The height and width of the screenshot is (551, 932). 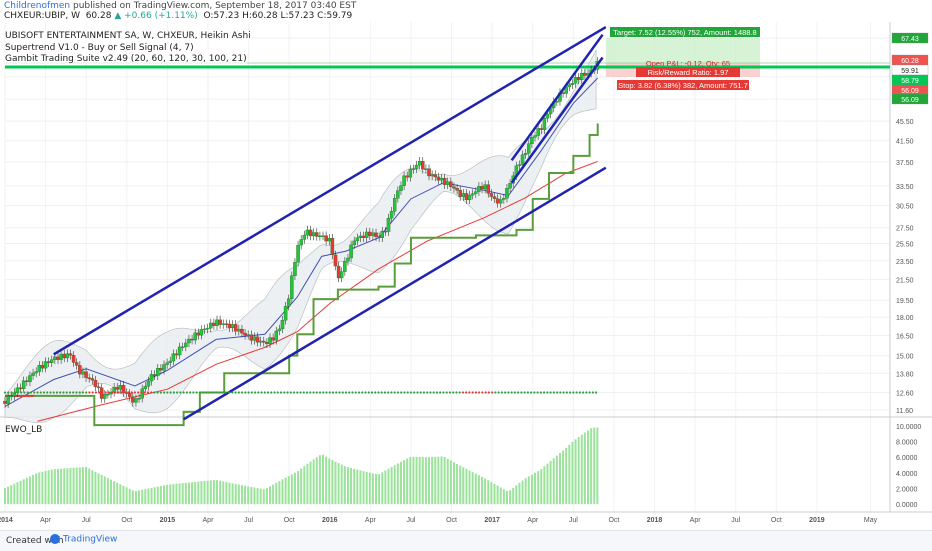 I want to click on channel-line-mid_lower, so click(x=557, y=120).